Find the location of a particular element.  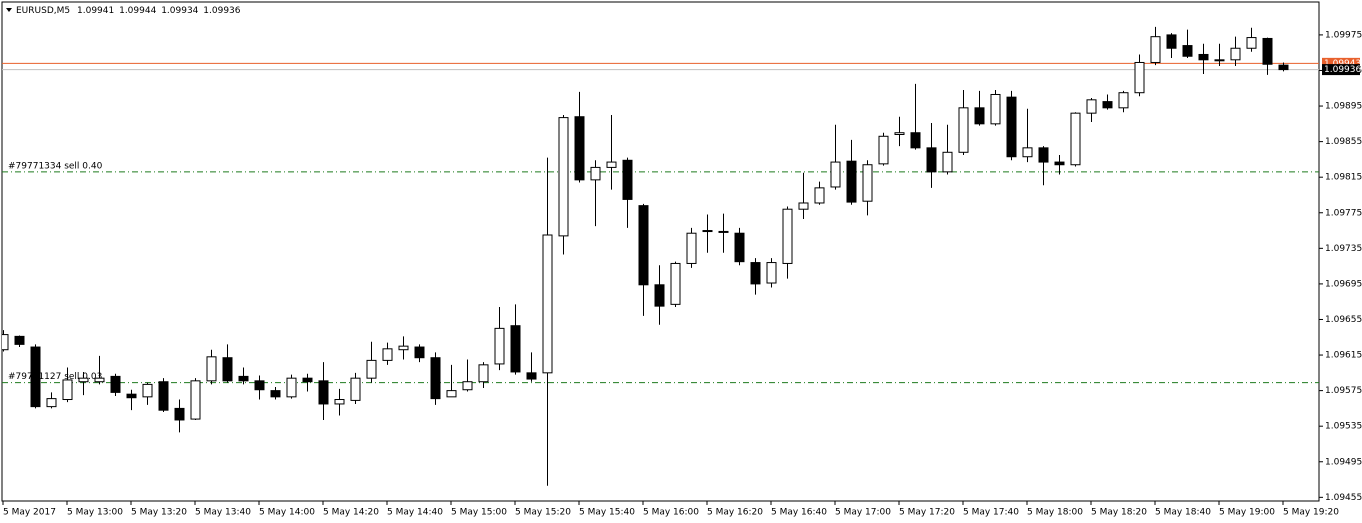

x-tick-label: 5 May 17:40 is located at coordinates (991, 513).